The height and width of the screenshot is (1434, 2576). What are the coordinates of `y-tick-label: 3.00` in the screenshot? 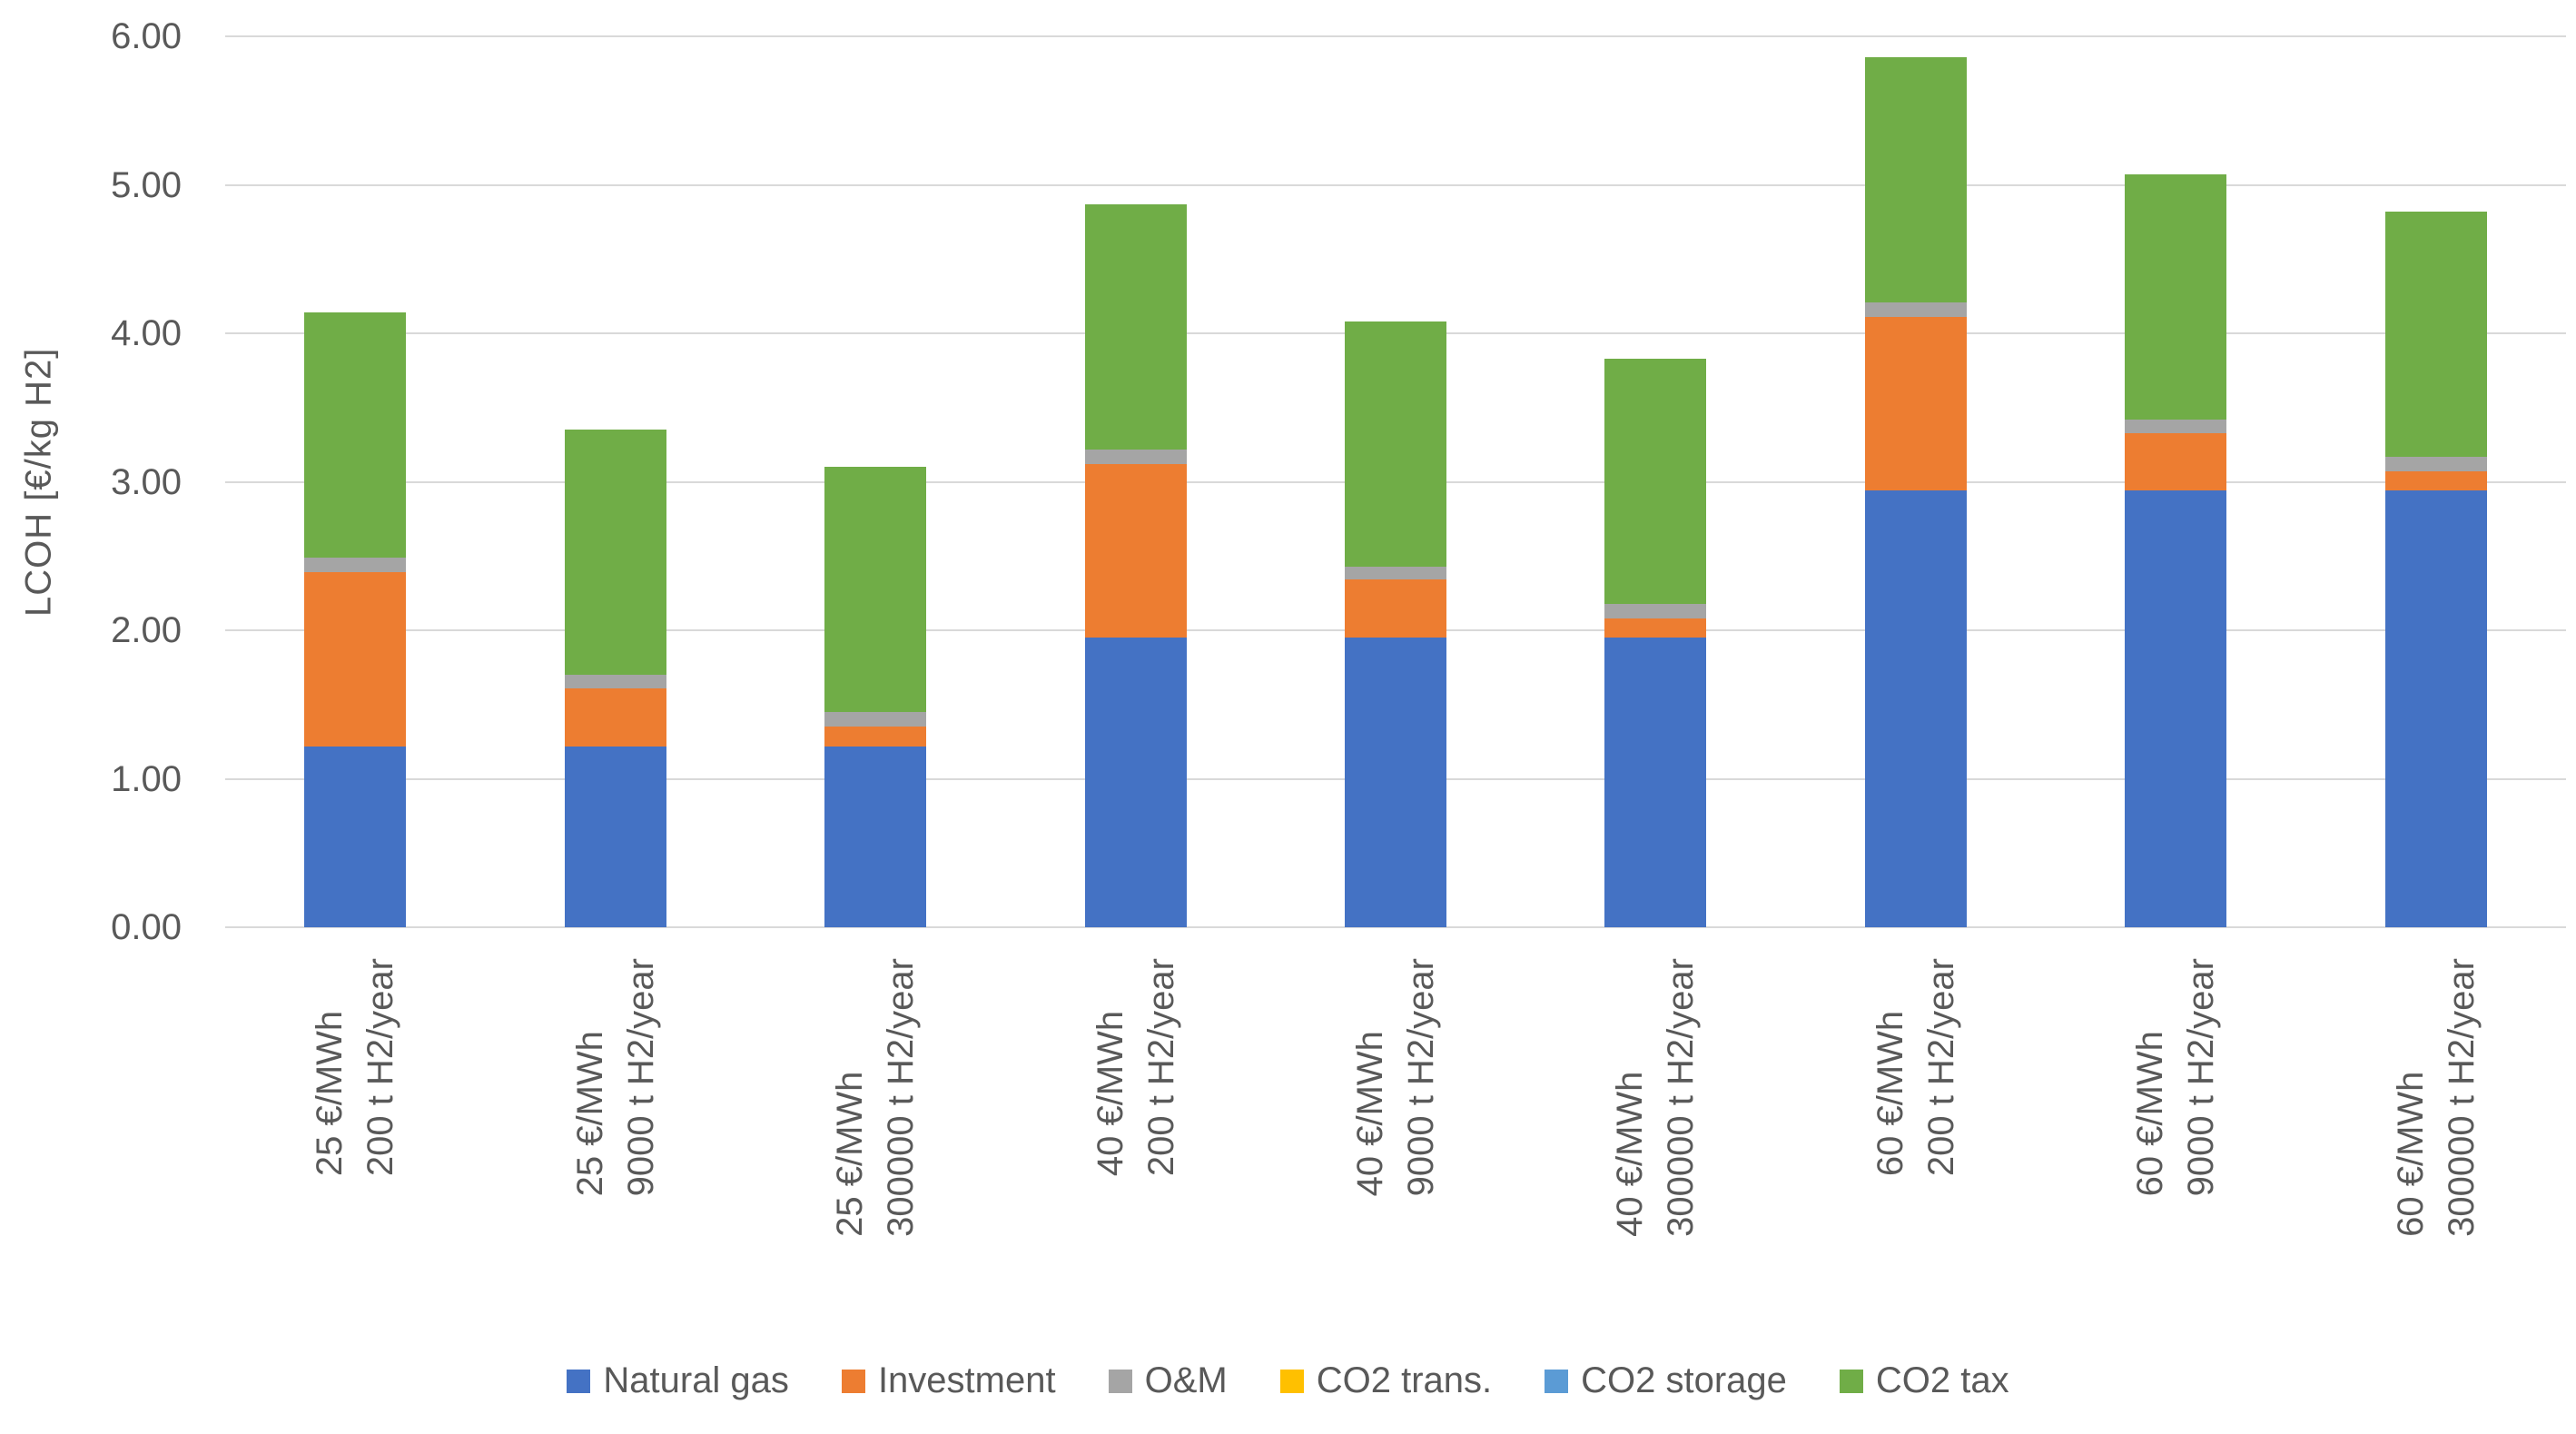 It's located at (146, 481).